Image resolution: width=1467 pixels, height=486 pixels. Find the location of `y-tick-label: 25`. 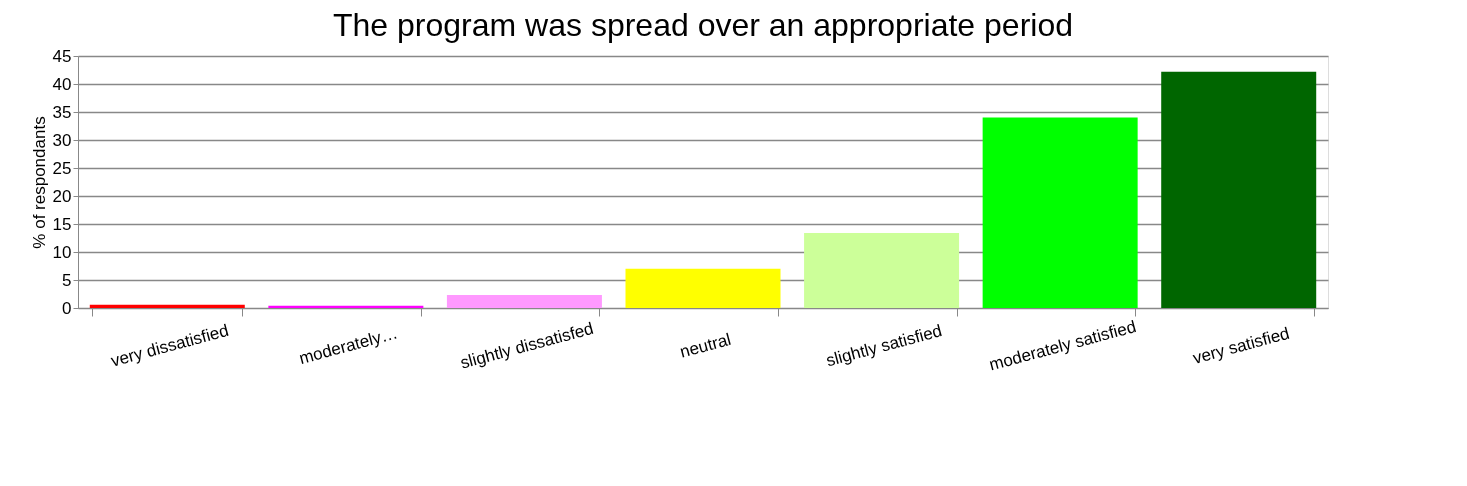

y-tick-label: 25 is located at coordinates (62, 168).